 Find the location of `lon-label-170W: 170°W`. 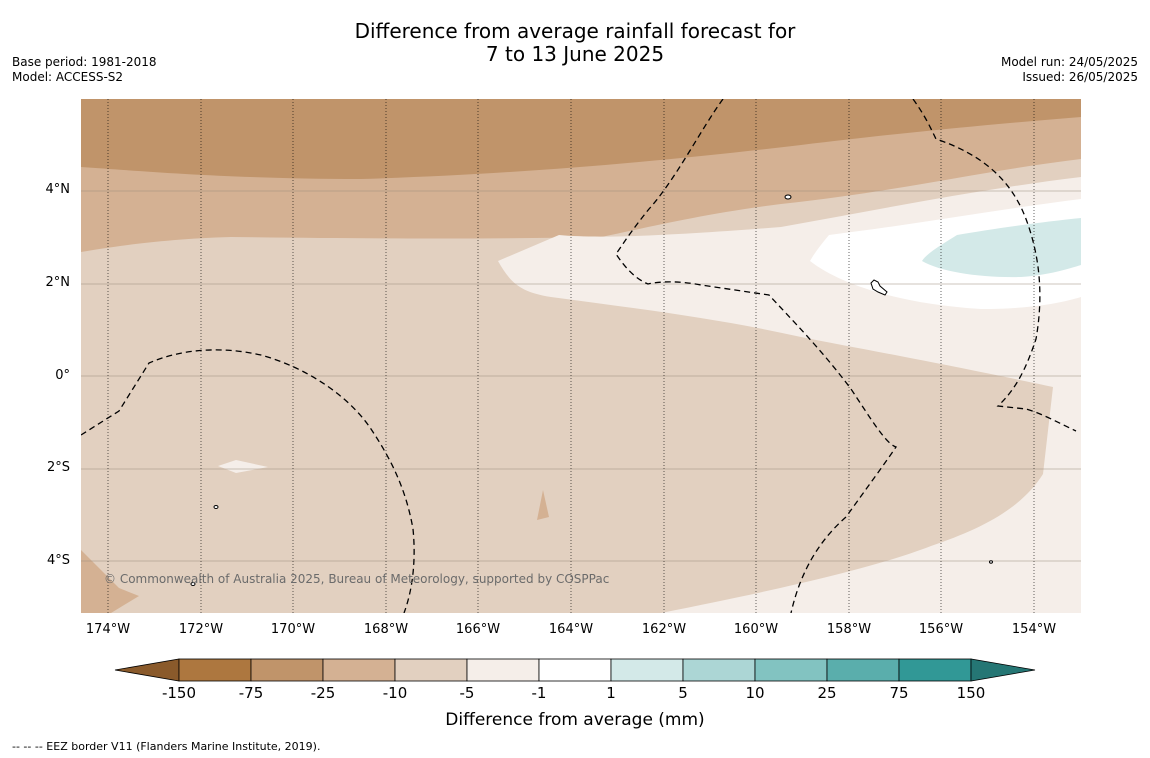

lon-label-170W: 170°W is located at coordinates (293, 629).